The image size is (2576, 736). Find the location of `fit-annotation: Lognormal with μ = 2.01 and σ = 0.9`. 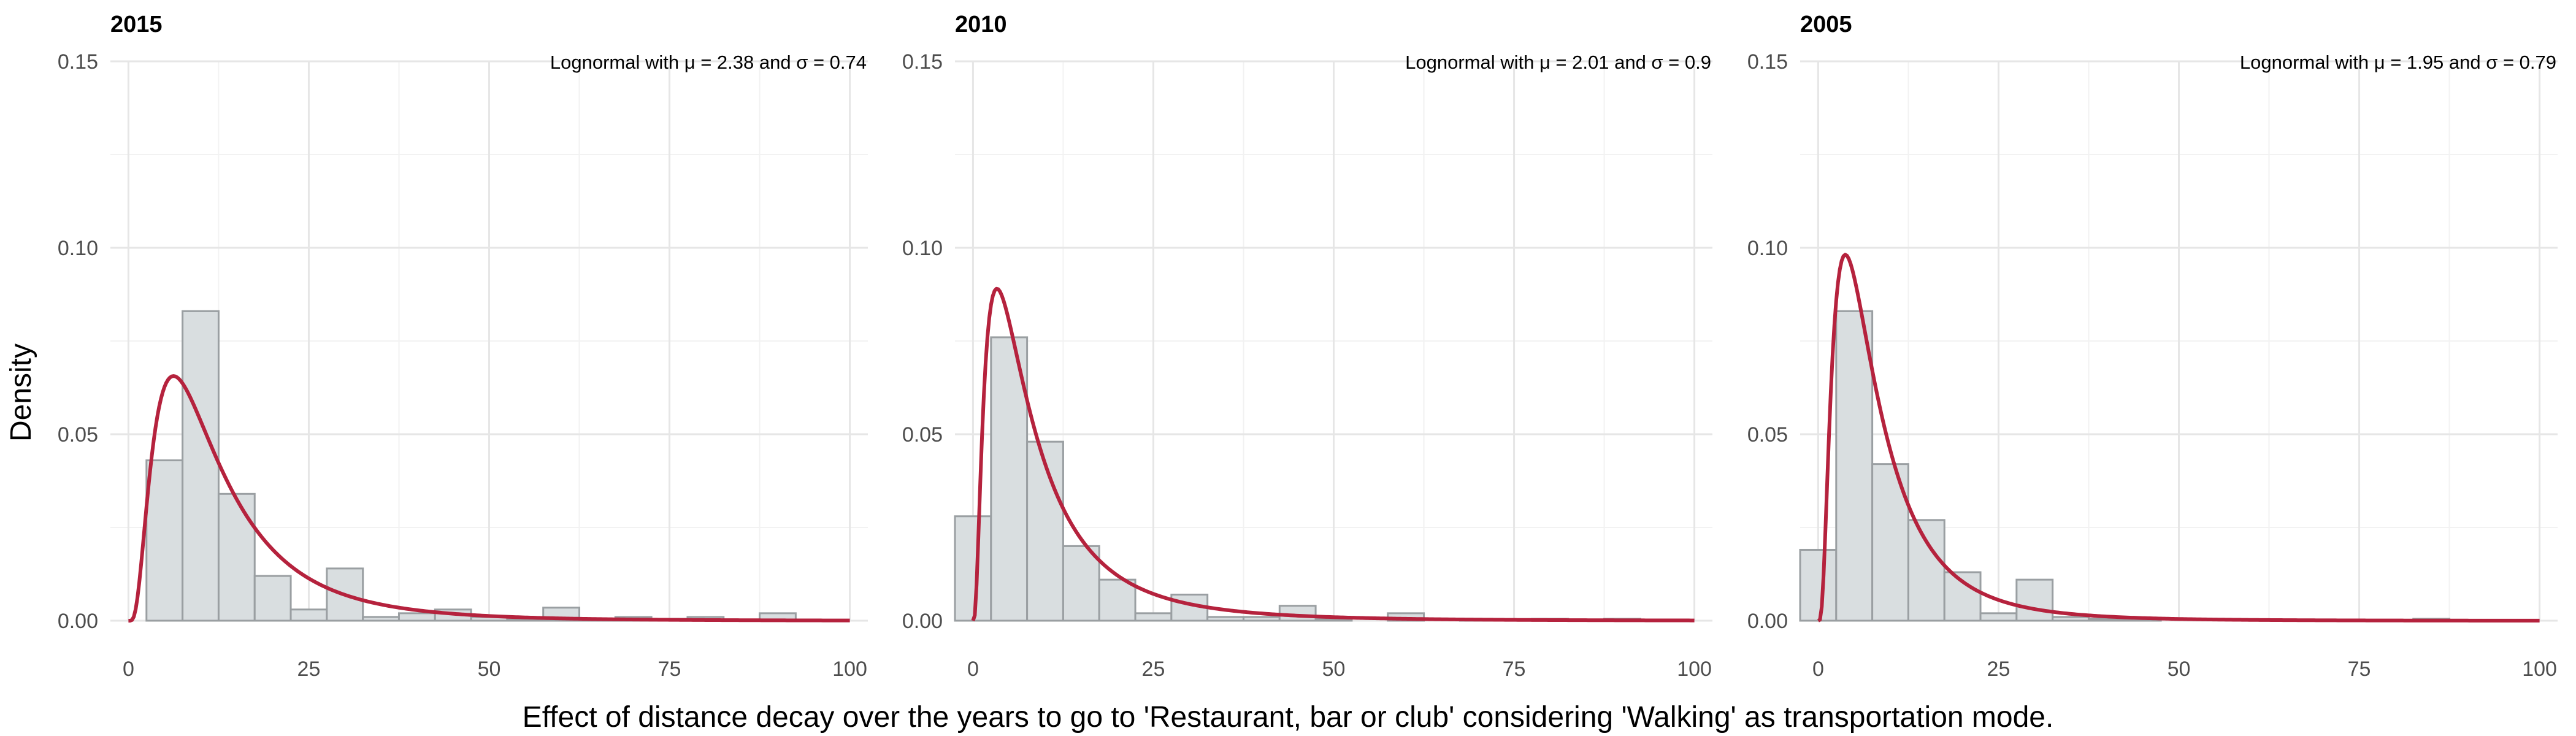

fit-annotation: Lognormal with μ = 2.01 and σ = 0.9 is located at coordinates (1558, 62).